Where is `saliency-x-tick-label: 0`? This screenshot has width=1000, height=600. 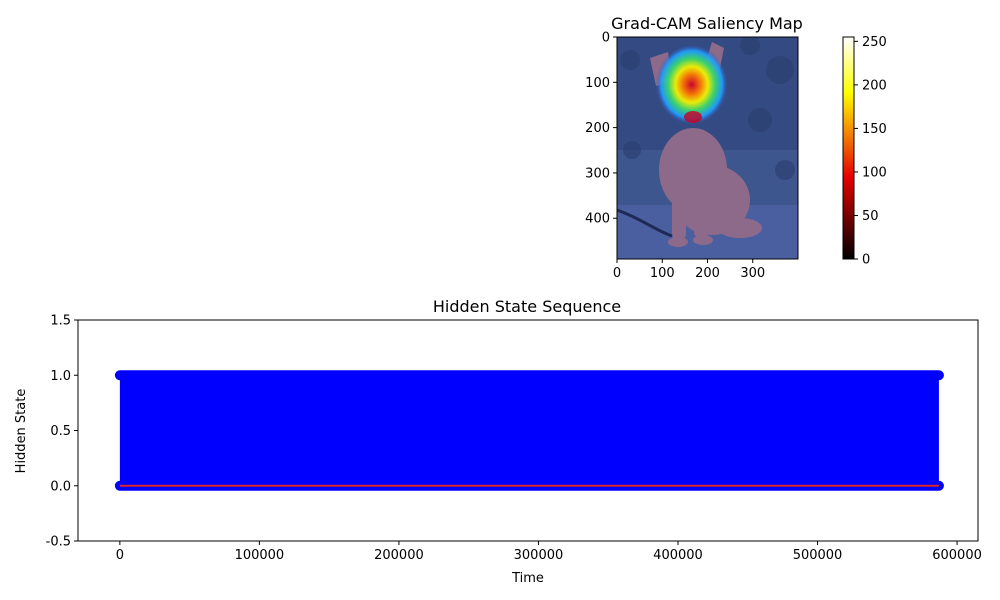 saliency-x-tick-label: 0 is located at coordinates (617, 273).